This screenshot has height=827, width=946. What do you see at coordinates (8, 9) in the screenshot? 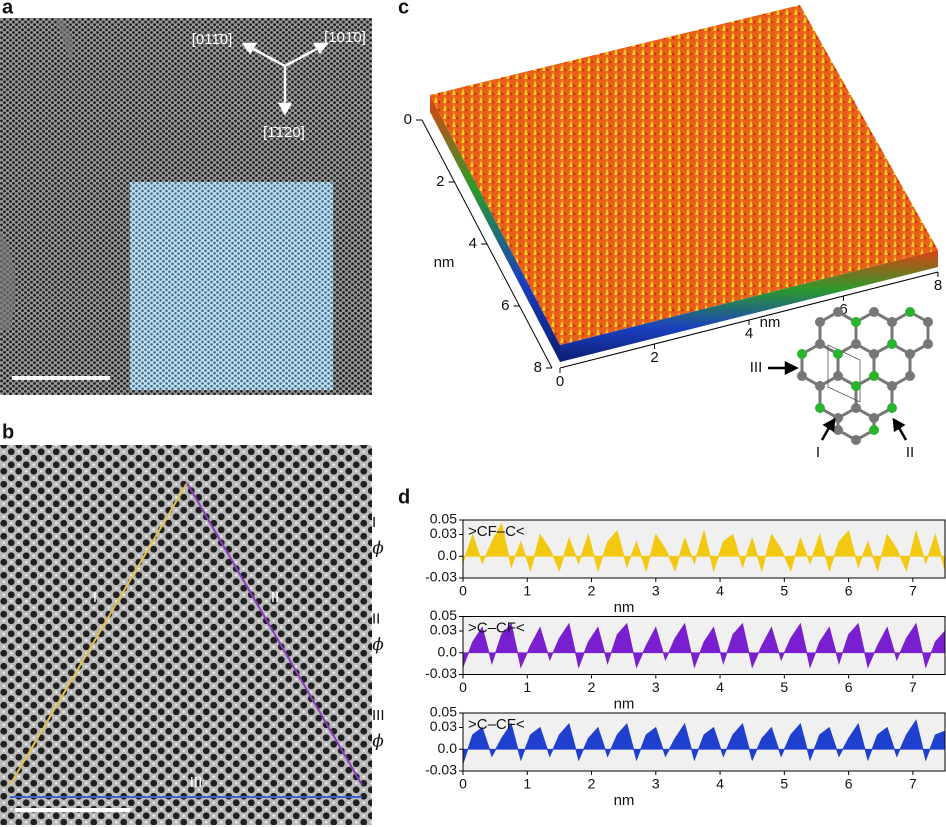
I see `panel-label: a` at bounding box center [8, 9].